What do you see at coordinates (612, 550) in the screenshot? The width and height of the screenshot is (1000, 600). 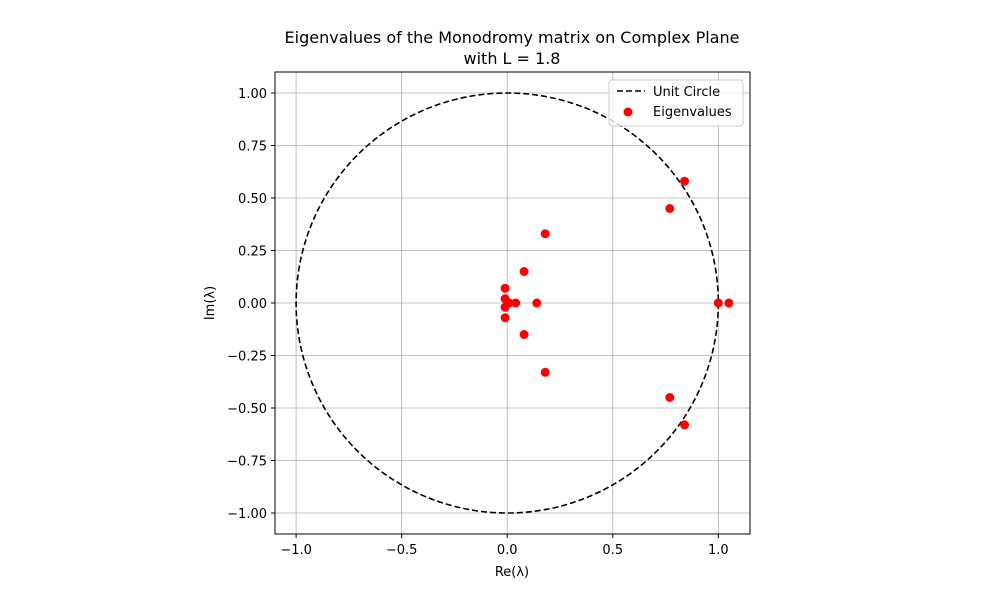 I see `x-tick-label: 0.5` at bounding box center [612, 550].